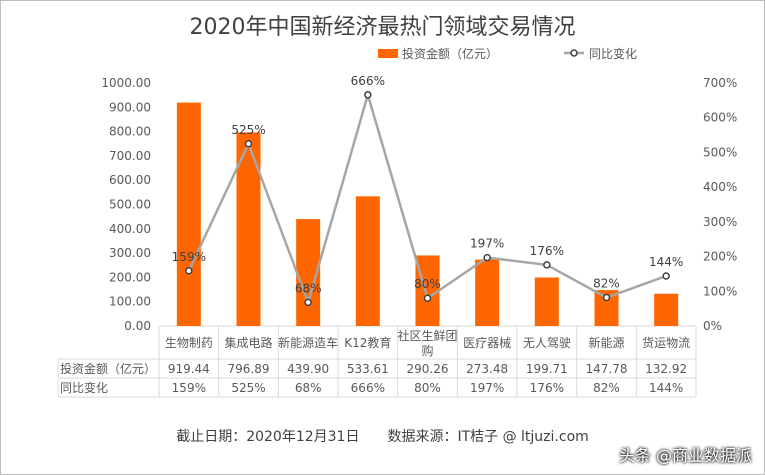 Image resolution: width=765 pixels, height=475 pixels. I want to click on line-data-label: 144%, so click(666, 262).